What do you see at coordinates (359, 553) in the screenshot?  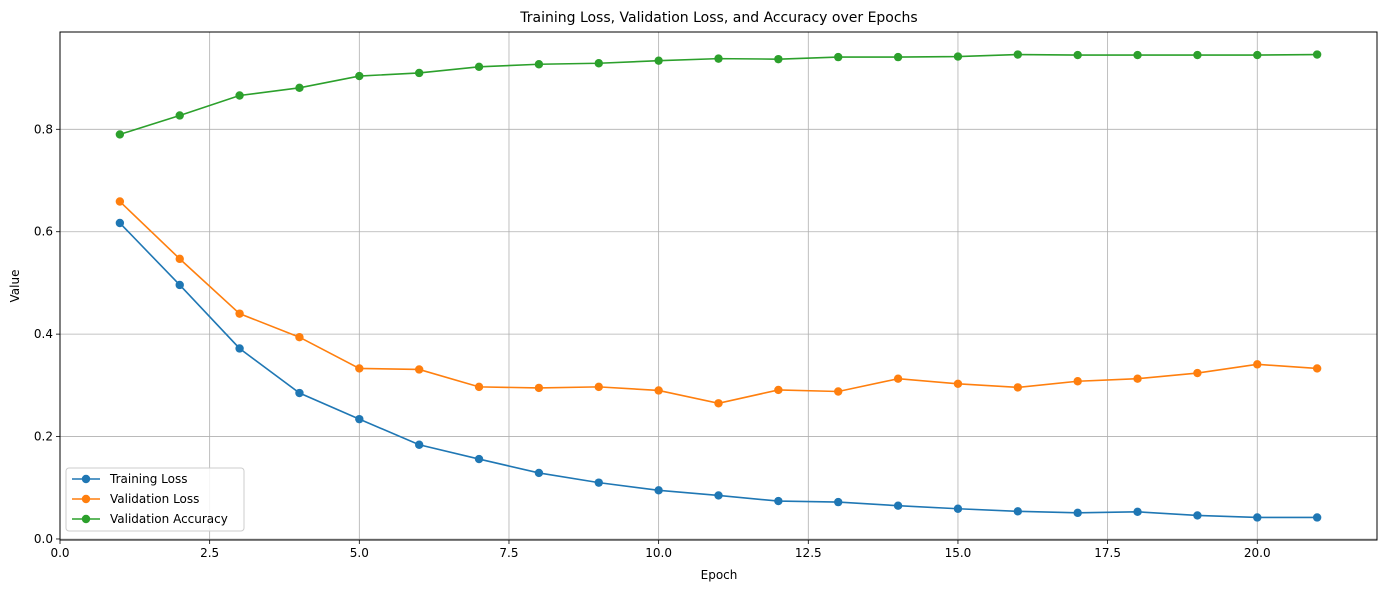 I see `x-tick-label: 5.0` at bounding box center [359, 553].